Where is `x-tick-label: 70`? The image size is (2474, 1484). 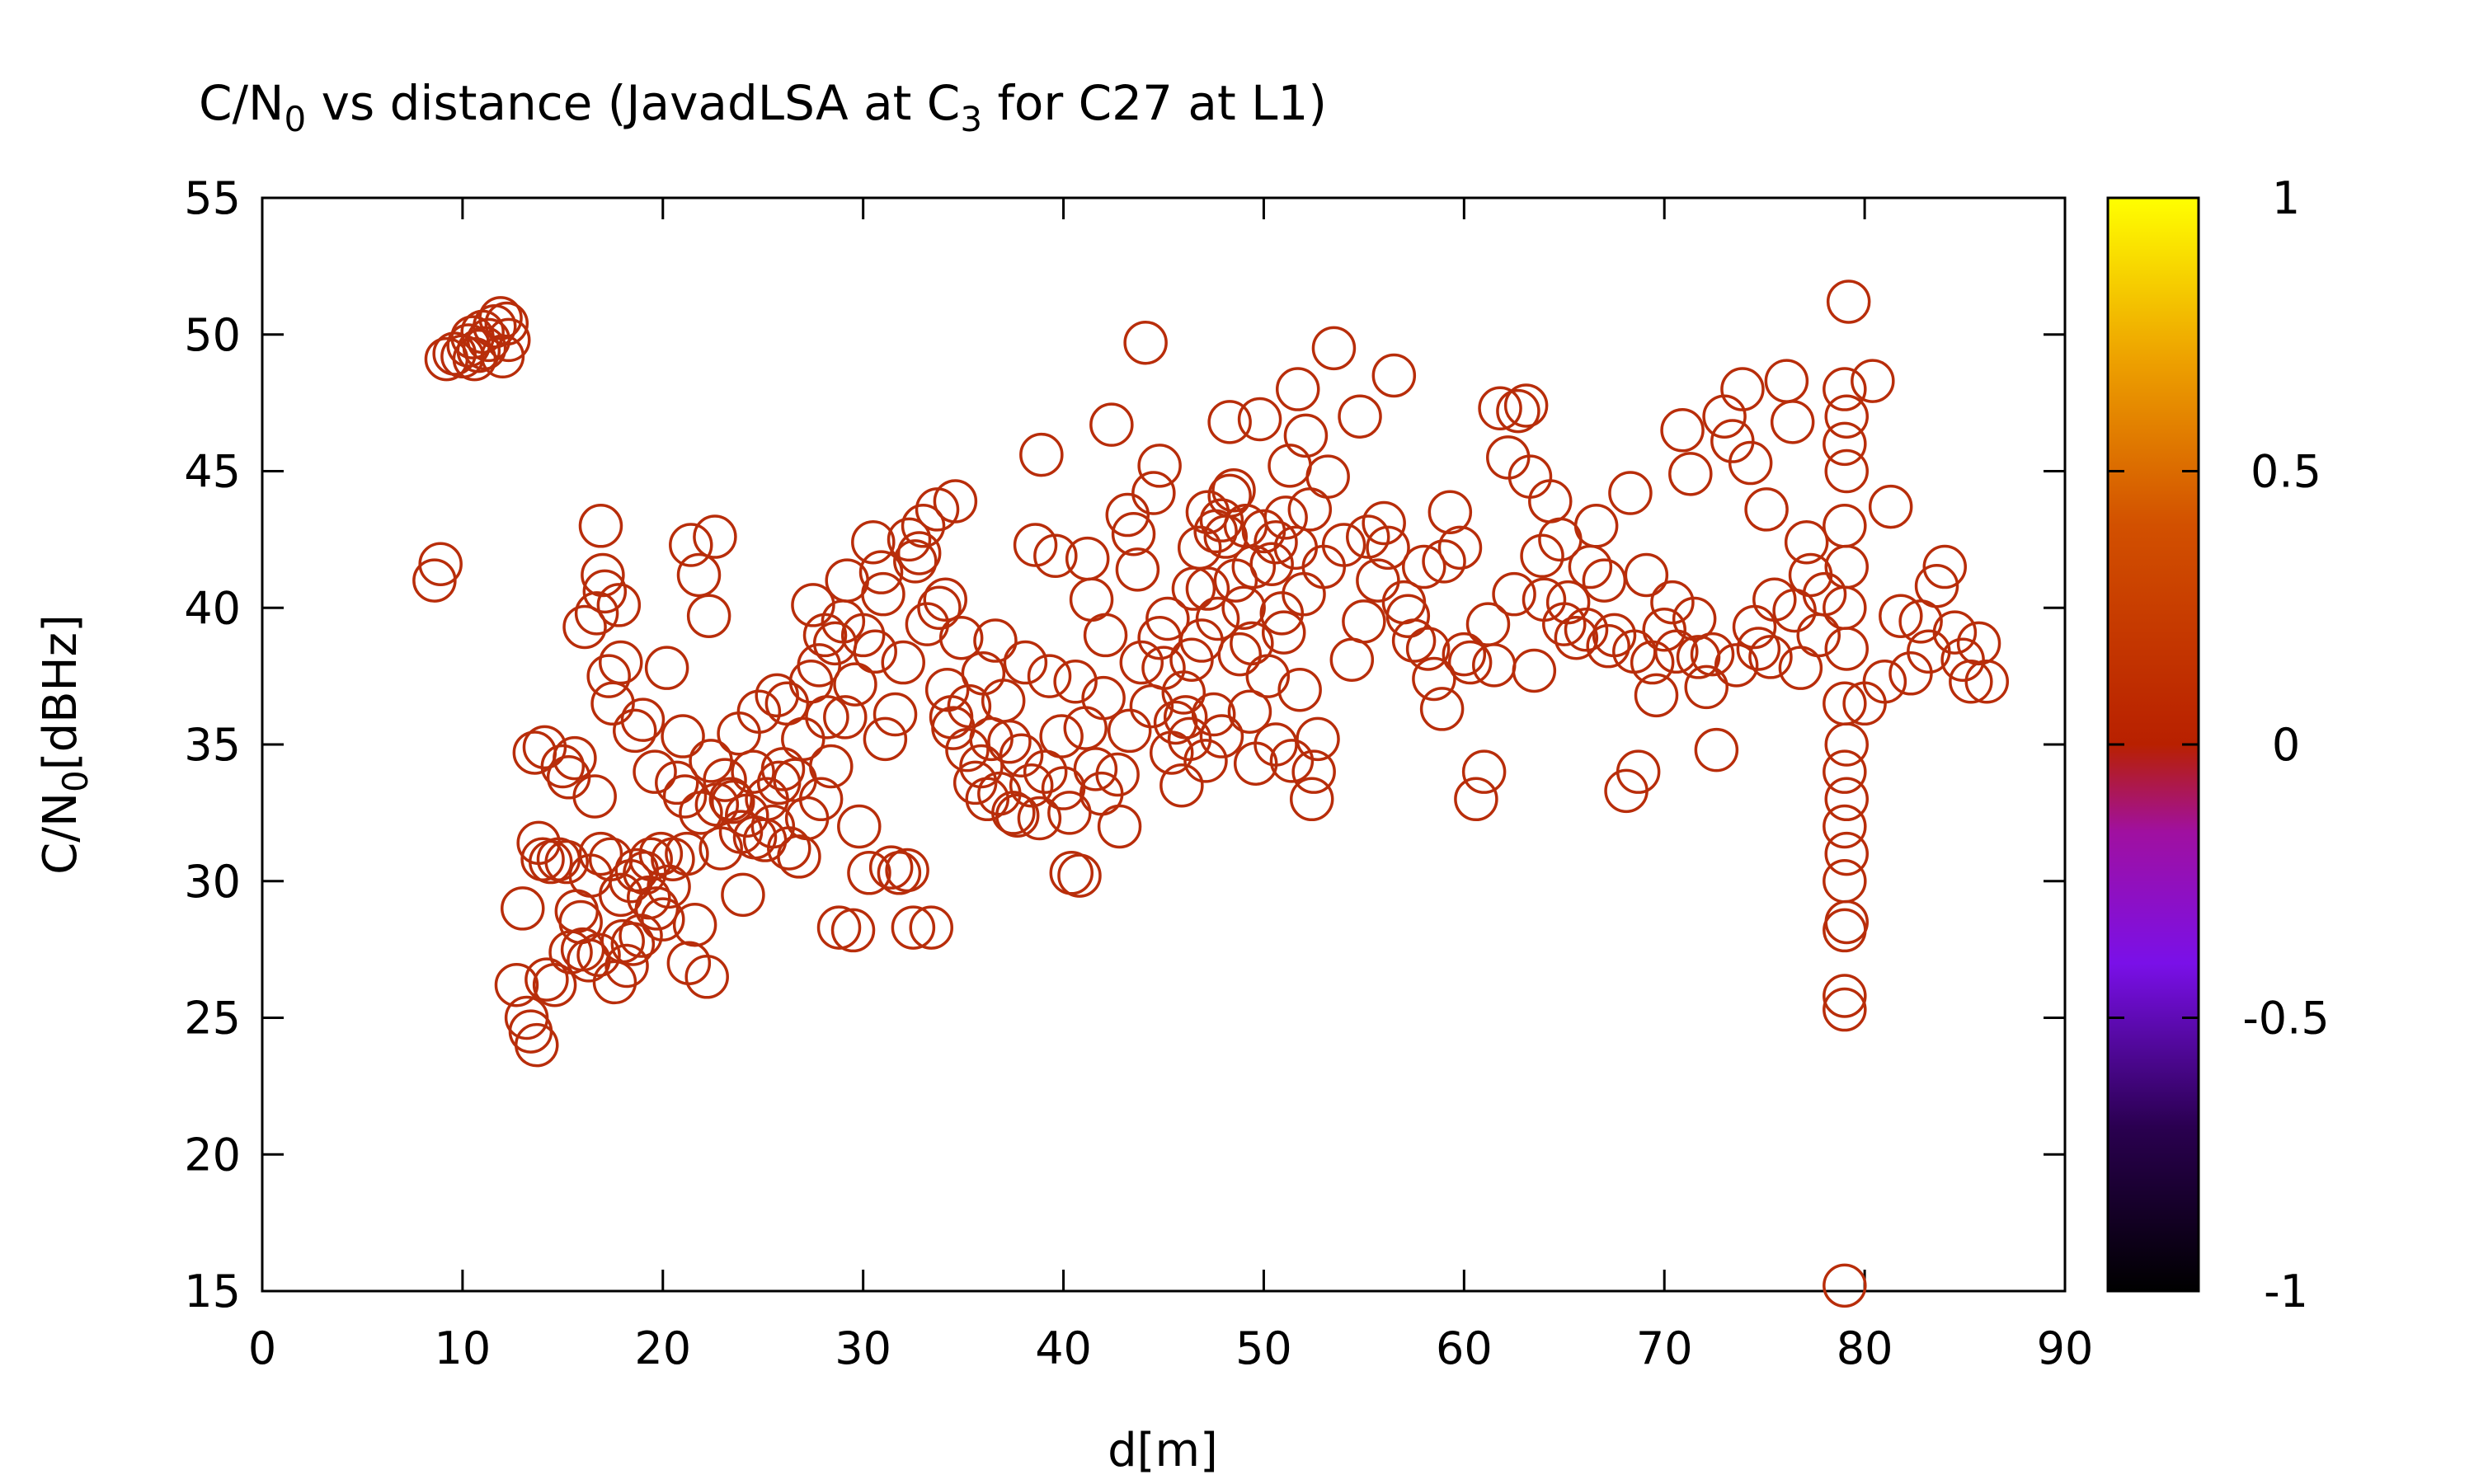 x-tick-label: 70 is located at coordinates (1664, 1348).